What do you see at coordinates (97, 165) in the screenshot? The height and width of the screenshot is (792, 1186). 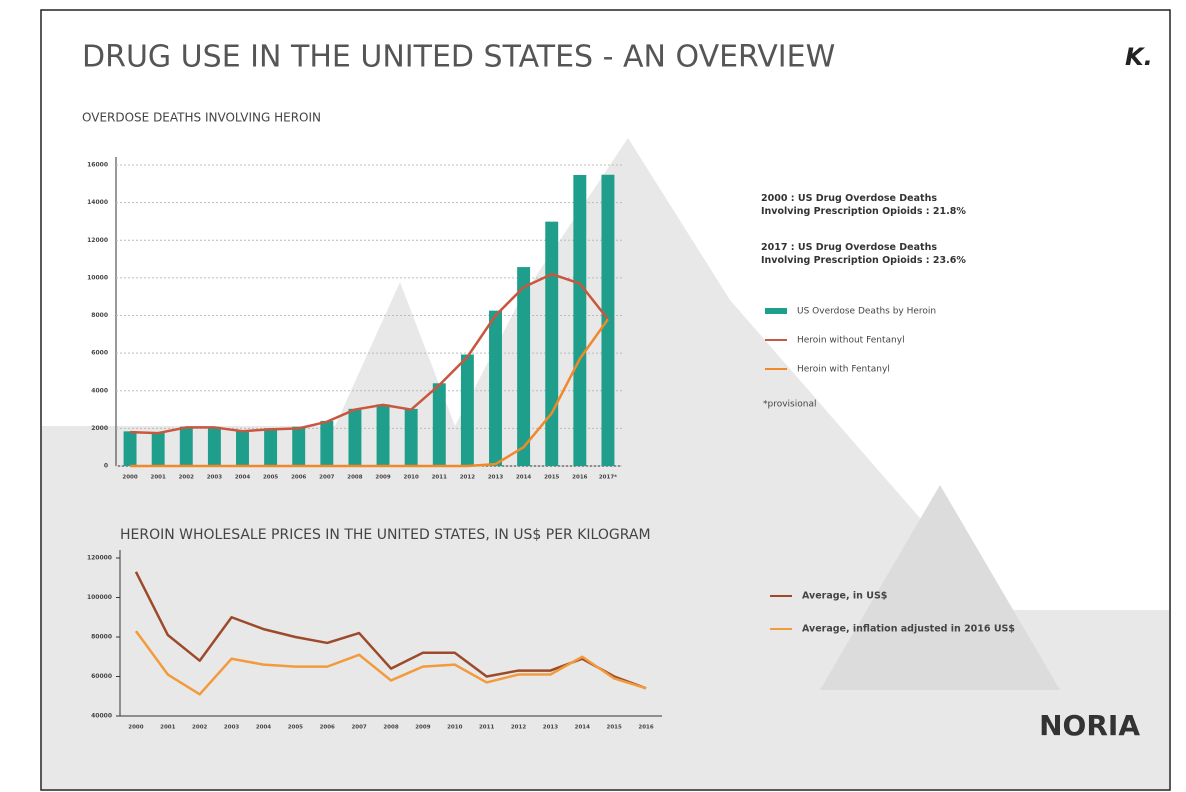 I see `y-tick-label: 16000` at bounding box center [97, 165].